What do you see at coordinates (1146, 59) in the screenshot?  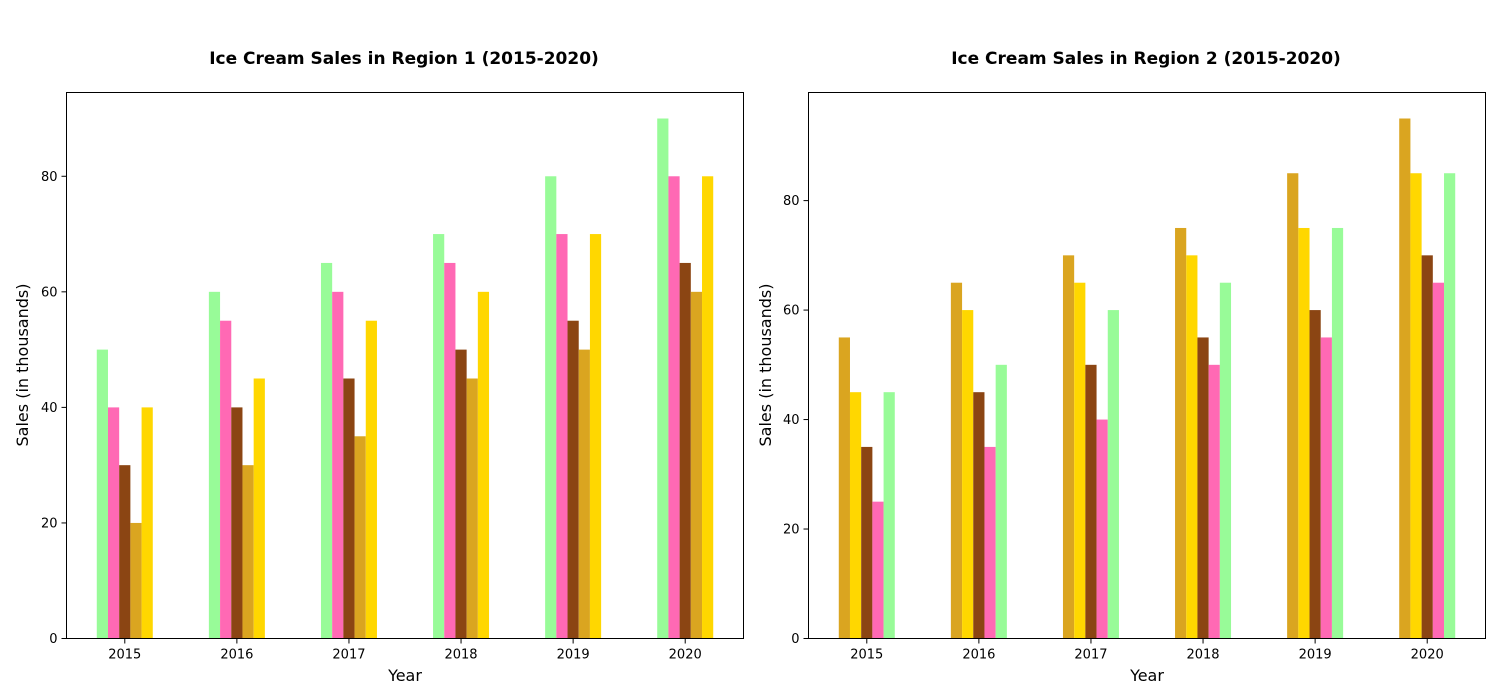 I see `chart-title: Ice Cream Sales in Region 2 (2015-2020)` at bounding box center [1146, 59].